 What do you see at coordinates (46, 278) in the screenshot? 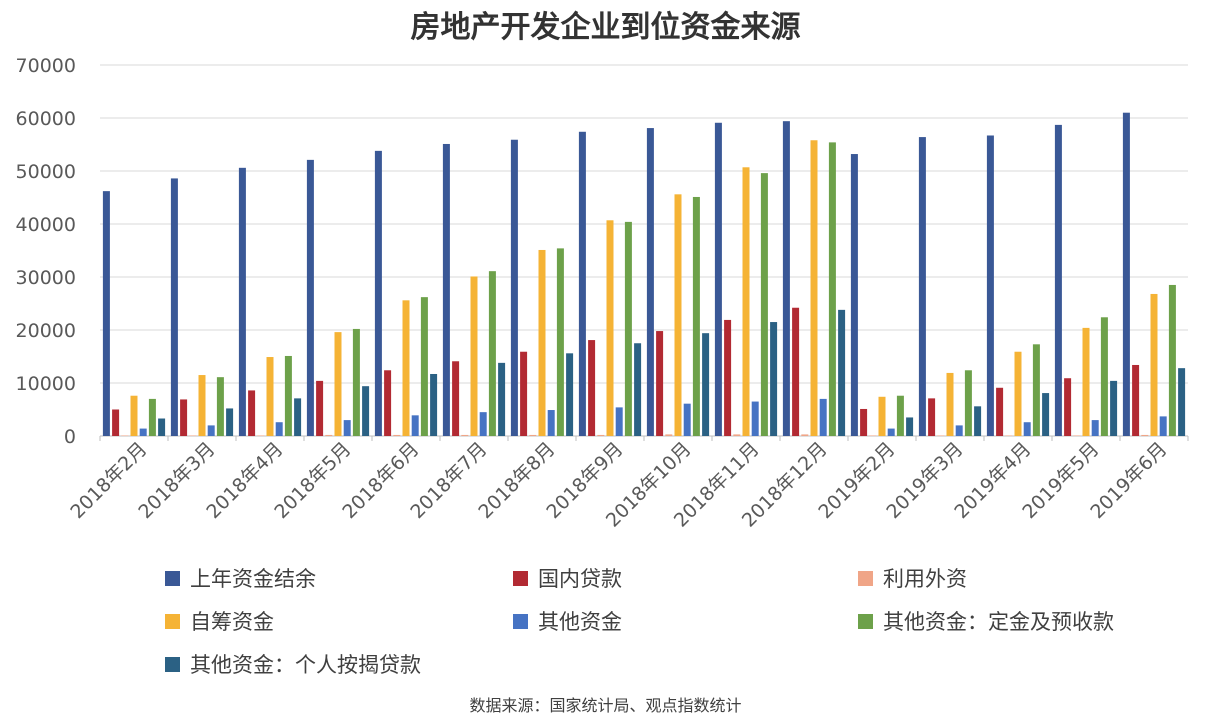
I see `y-tick-label: 30000` at bounding box center [46, 278].